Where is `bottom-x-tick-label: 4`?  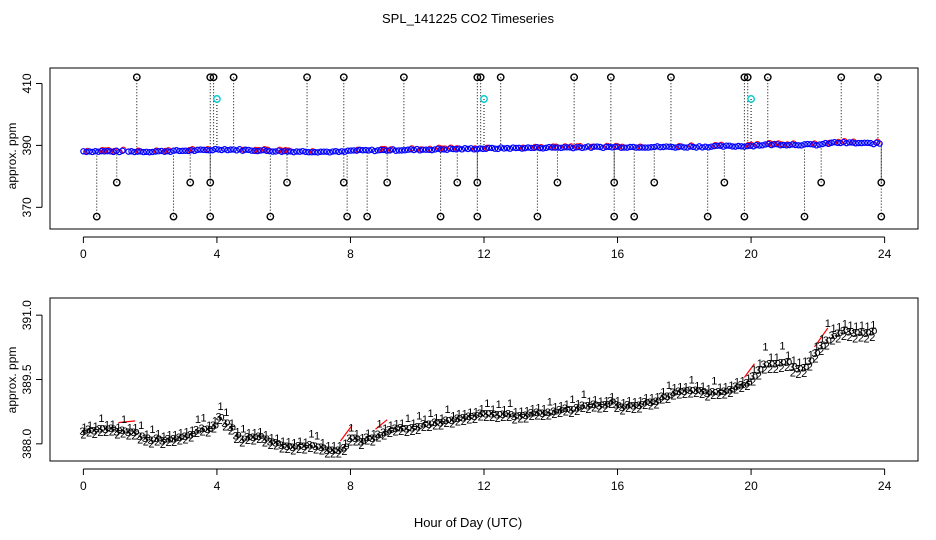 bottom-x-tick-label: 4 is located at coordinates (217, 486).